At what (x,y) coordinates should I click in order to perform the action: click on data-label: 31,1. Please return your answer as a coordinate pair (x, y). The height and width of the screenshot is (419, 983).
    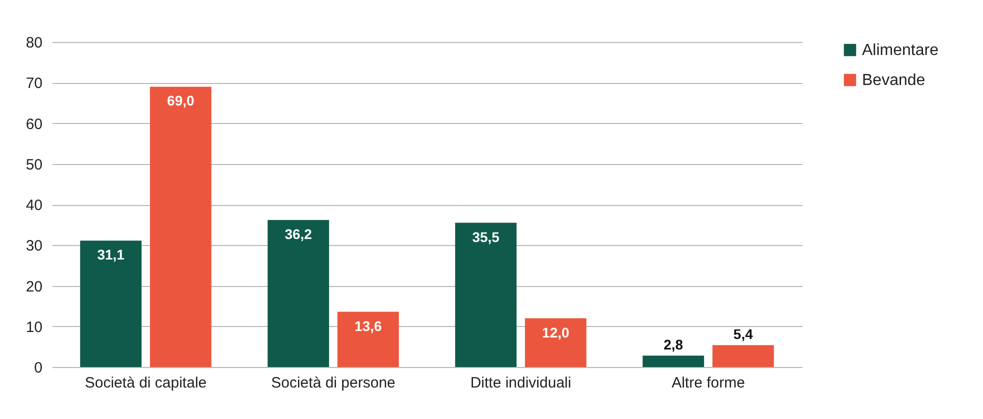
    Looking at the image, I should click on (111, 254).